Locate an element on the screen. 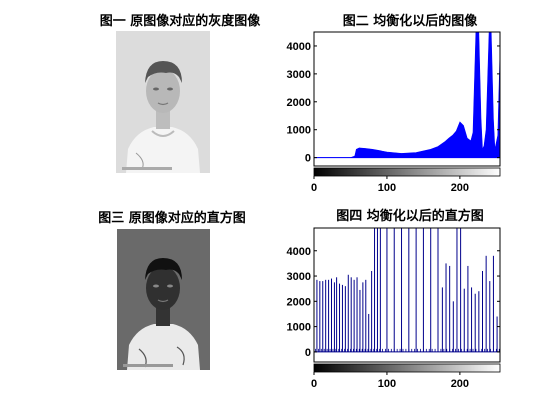 The height and width of the screenshot is (415, 553). grayscale-portrait-image is located at coordinates (163, 102).